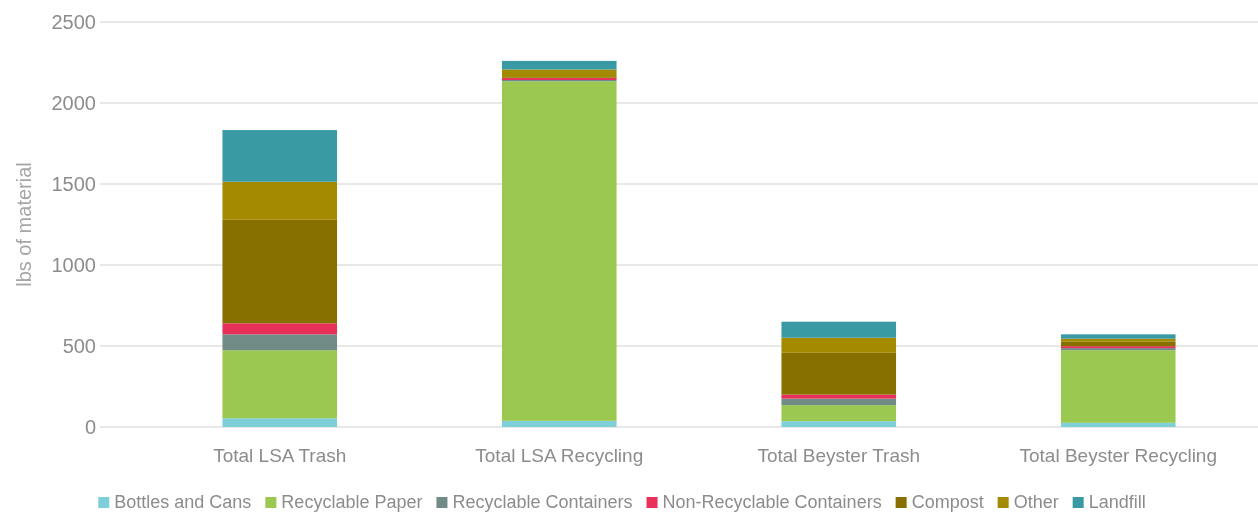  Describe the element at coordinates (73, 22) in the screenshot. I see `y-tick-label: 2500` at that location.